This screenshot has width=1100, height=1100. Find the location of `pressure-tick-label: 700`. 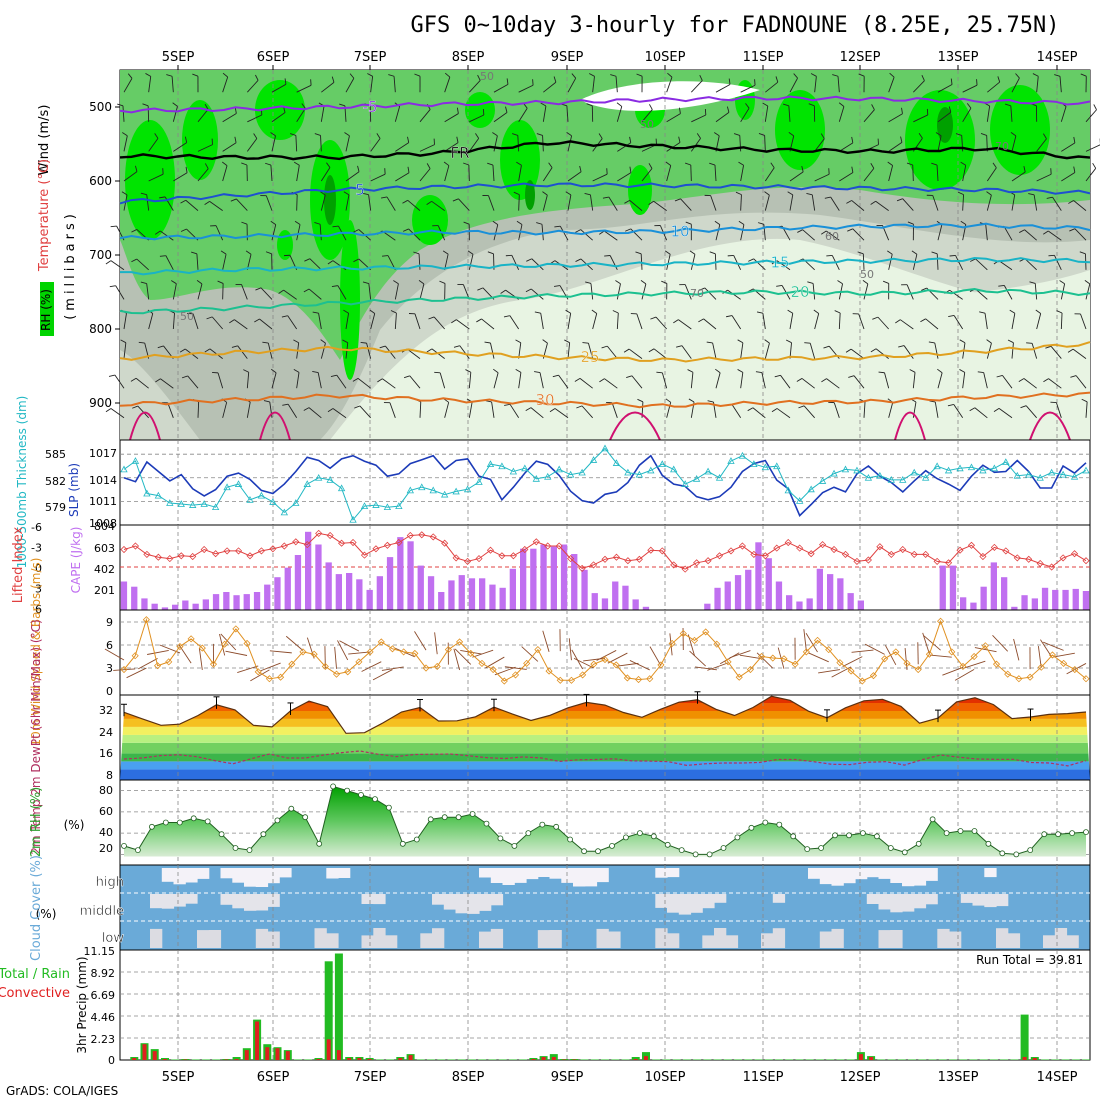

pressure-tick-label: 700 is located at coordinates (100, 255).